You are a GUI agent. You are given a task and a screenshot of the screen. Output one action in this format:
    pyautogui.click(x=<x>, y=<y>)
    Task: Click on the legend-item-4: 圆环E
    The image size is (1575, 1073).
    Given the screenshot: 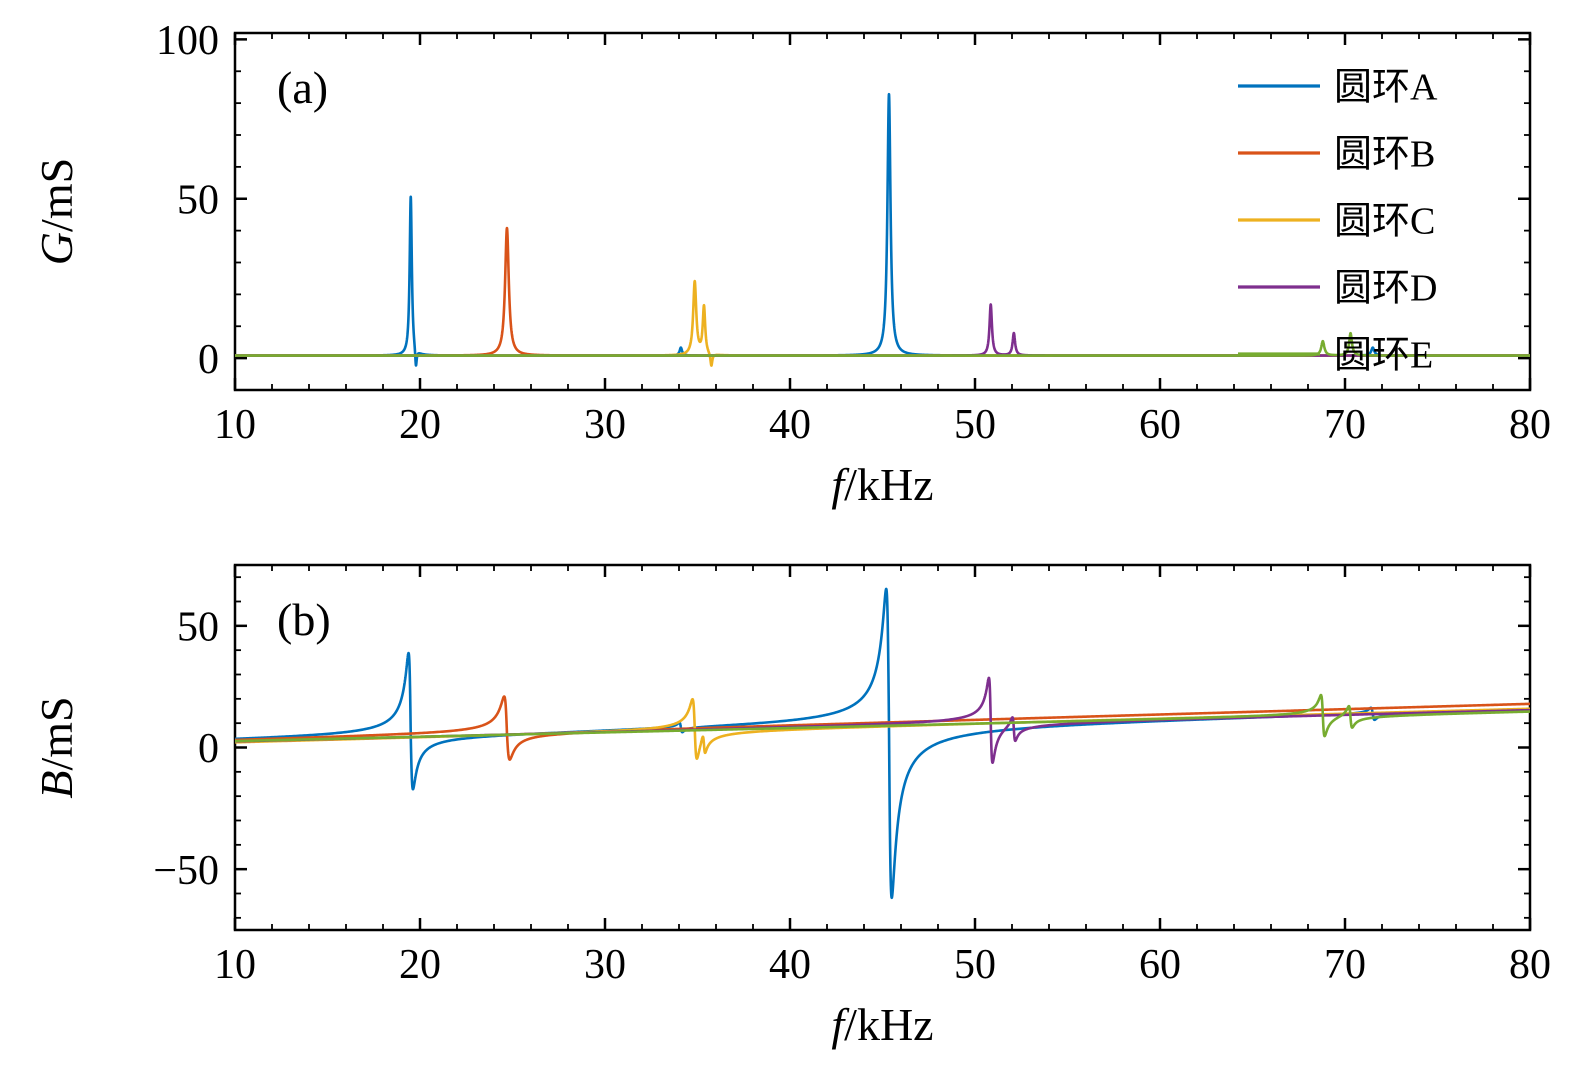 What is the action you would take?
    pyautogui.click(x=1335, y=355)
    